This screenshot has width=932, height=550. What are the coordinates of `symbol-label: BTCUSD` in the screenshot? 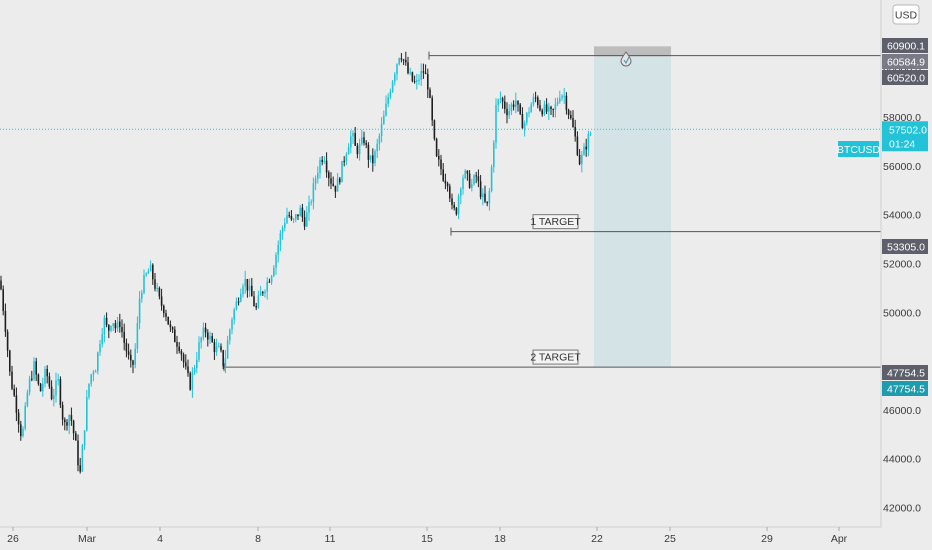 It's located at (859, 150).